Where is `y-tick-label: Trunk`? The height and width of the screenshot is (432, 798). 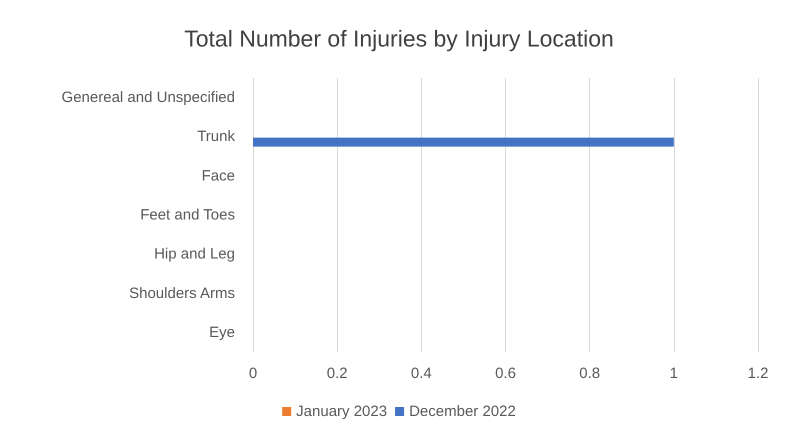 y-tick-label: Trunk is located at coordinates (216, 137).